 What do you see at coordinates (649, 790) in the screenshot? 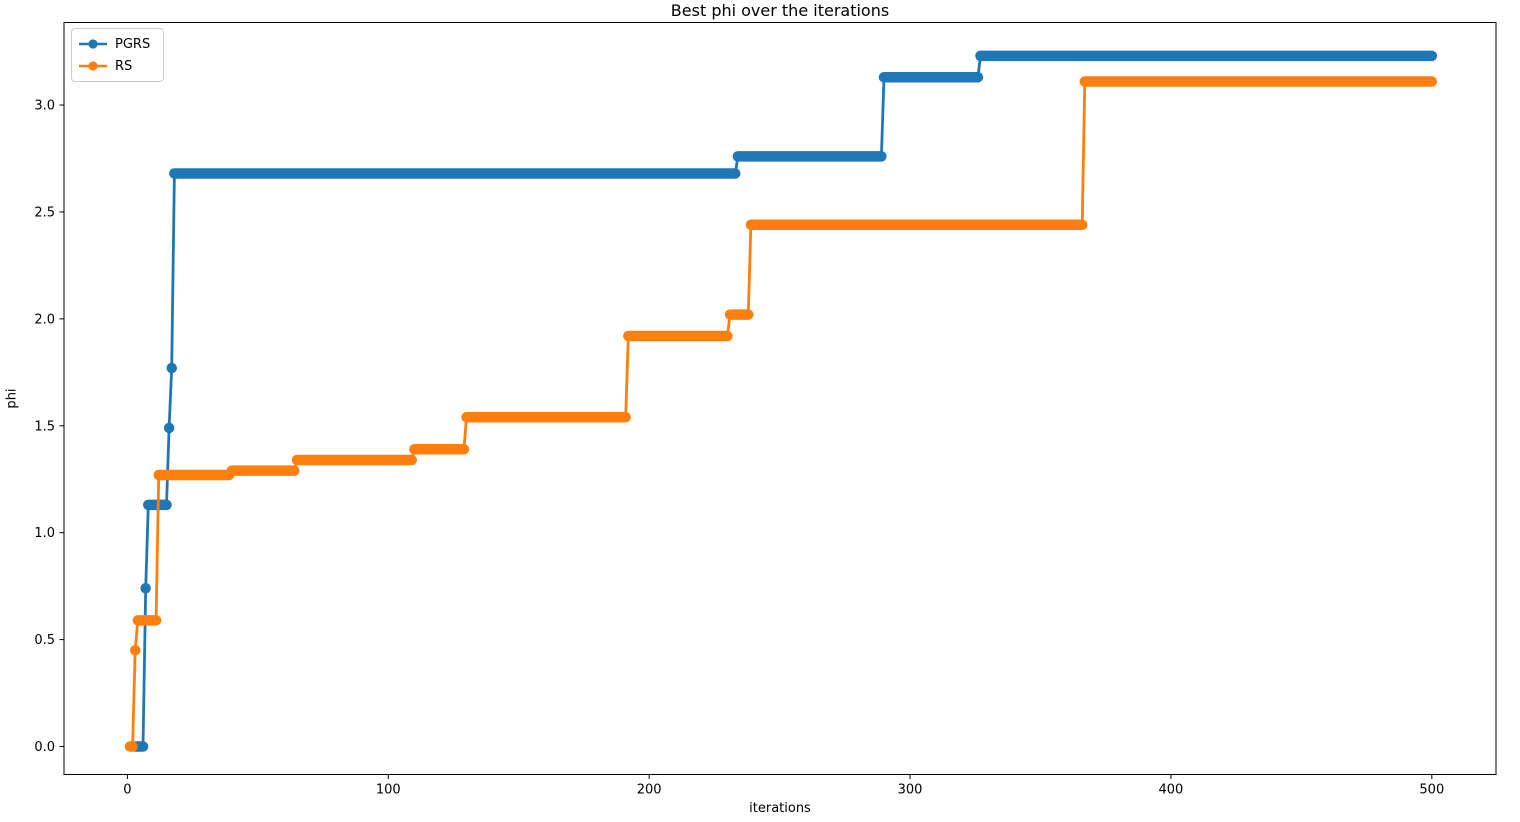
I see `x-tick-label: 200` at bounding box center [649, 790].